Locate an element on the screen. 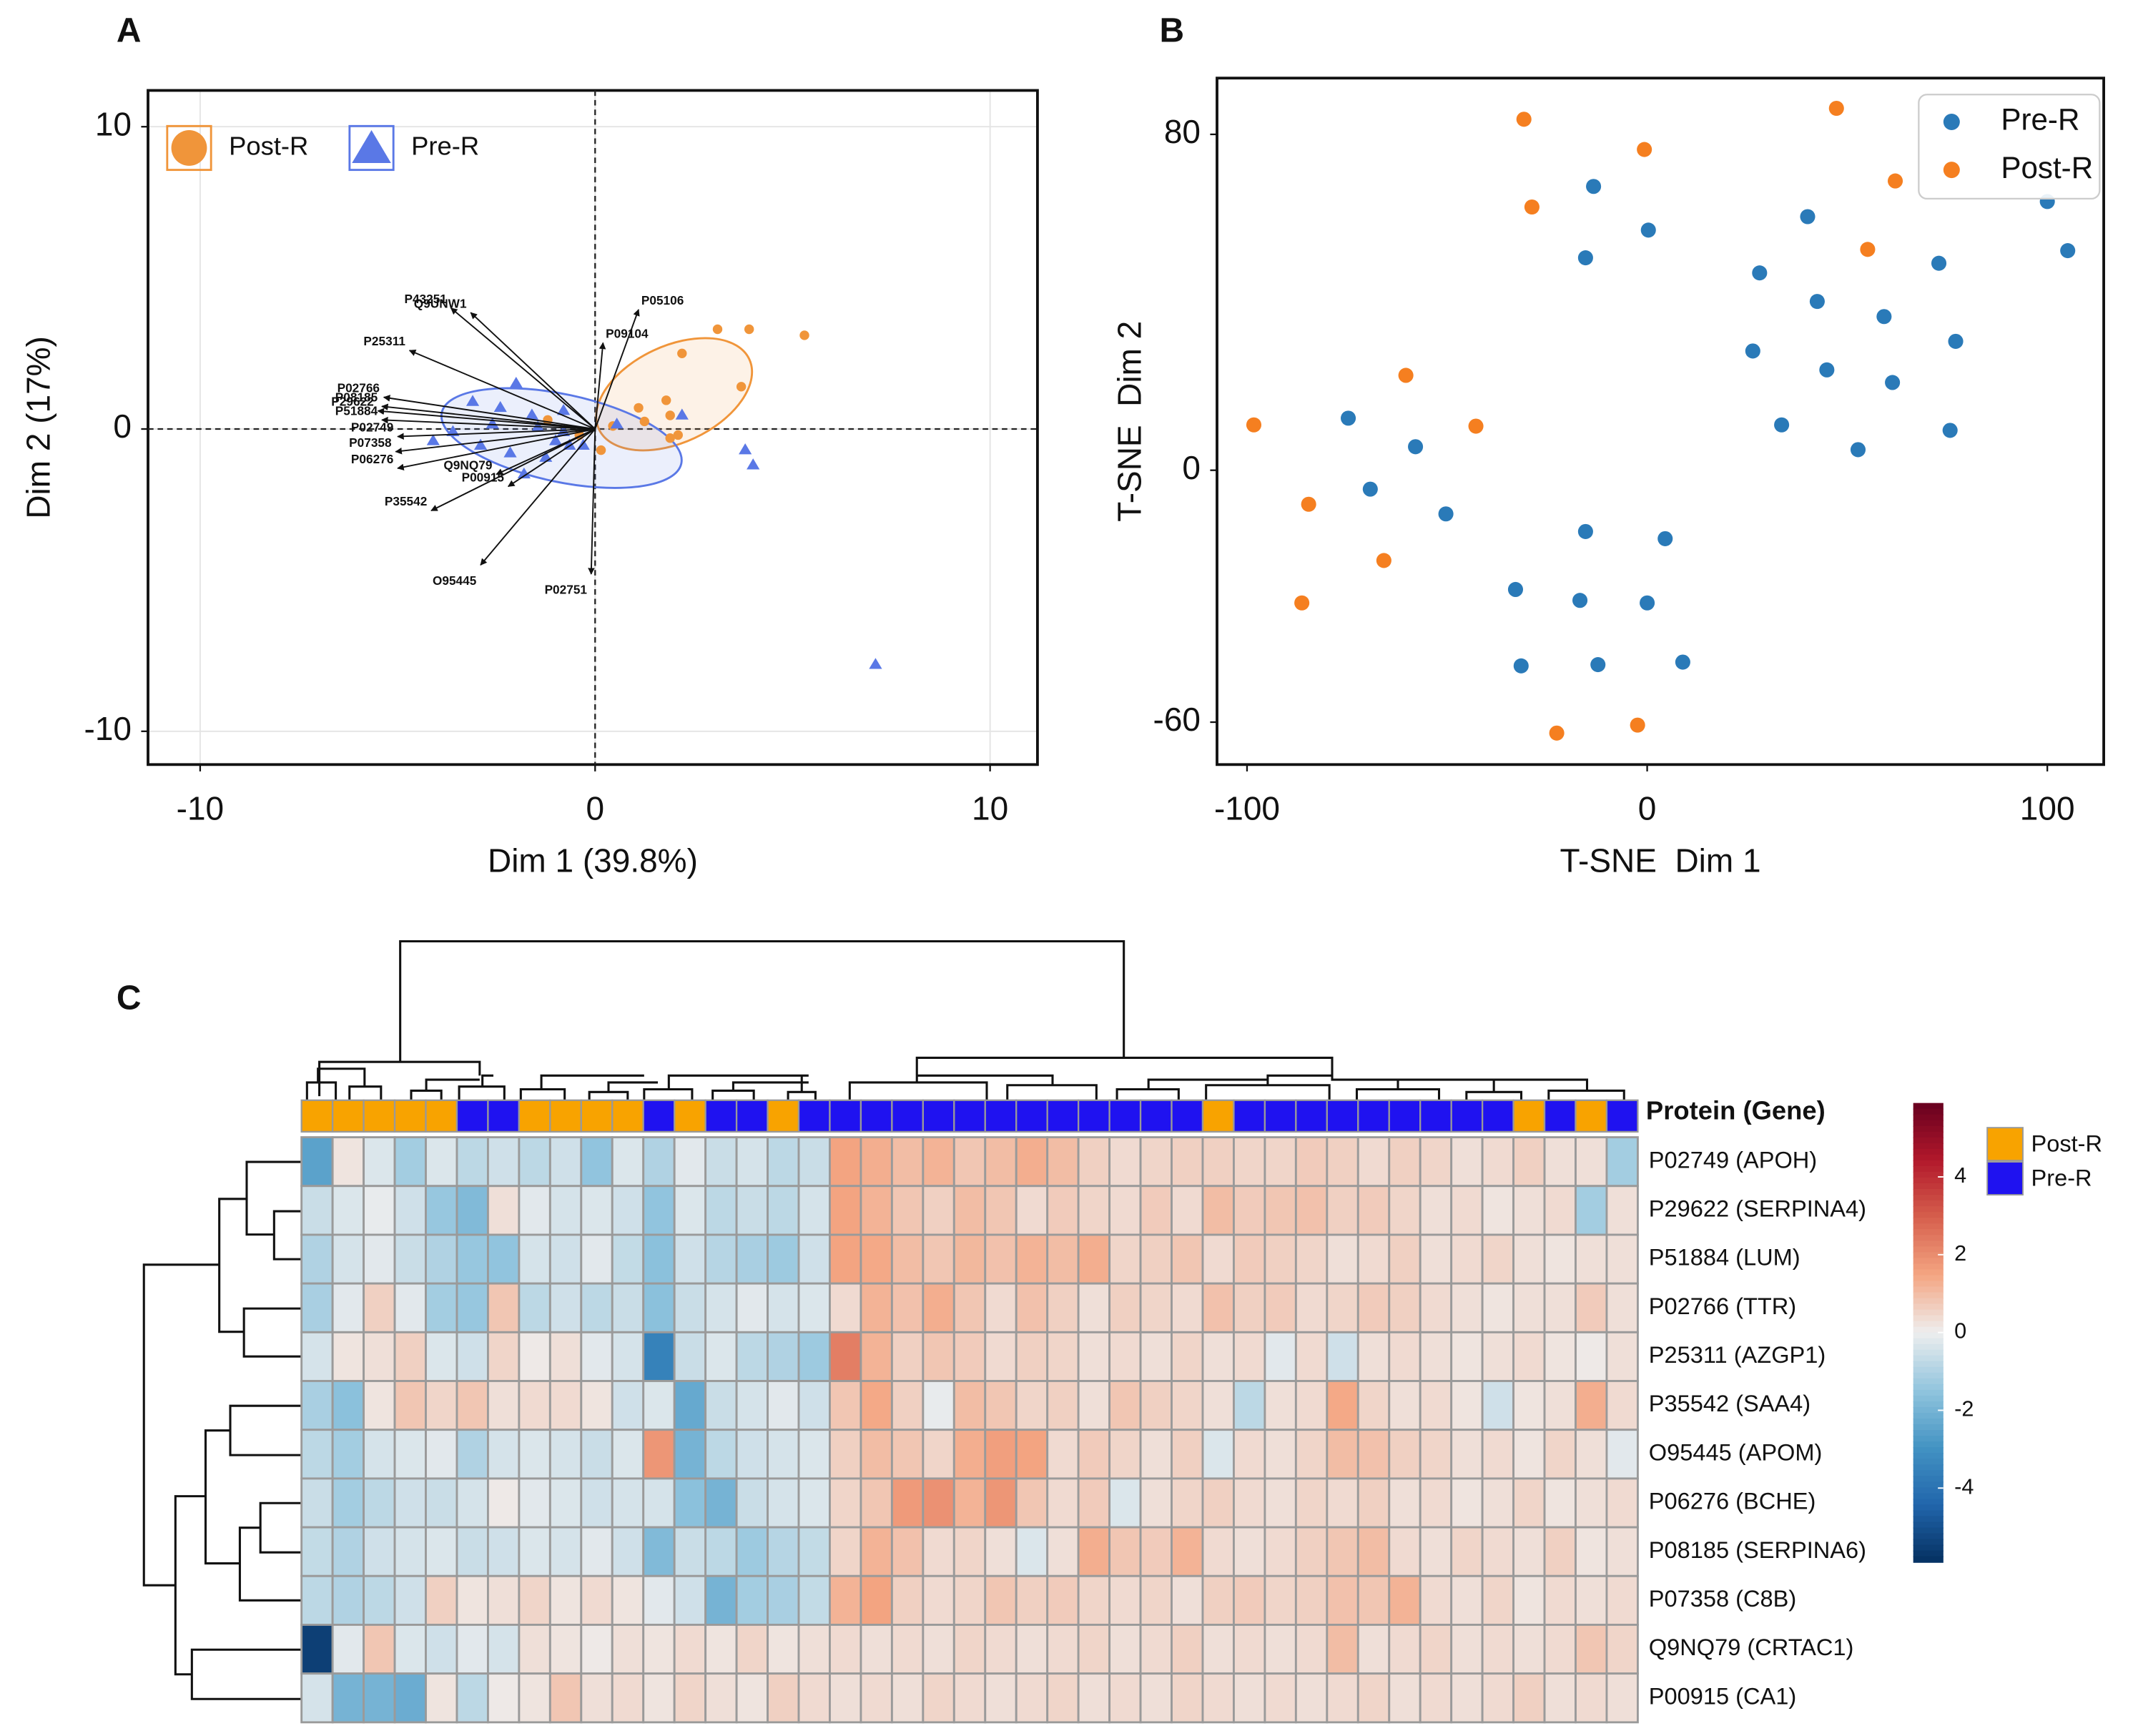  colorbar-tick-label: 4 is located at coordinates (1960, 1175).